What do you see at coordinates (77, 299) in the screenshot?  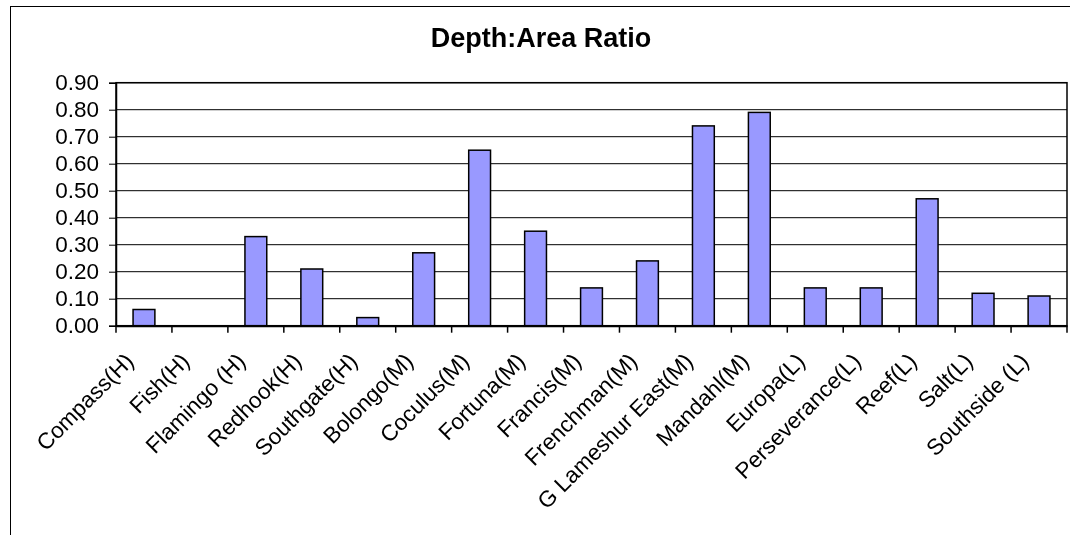 I see `y-tick-label: 0.10` at bounding box center [77, 299].